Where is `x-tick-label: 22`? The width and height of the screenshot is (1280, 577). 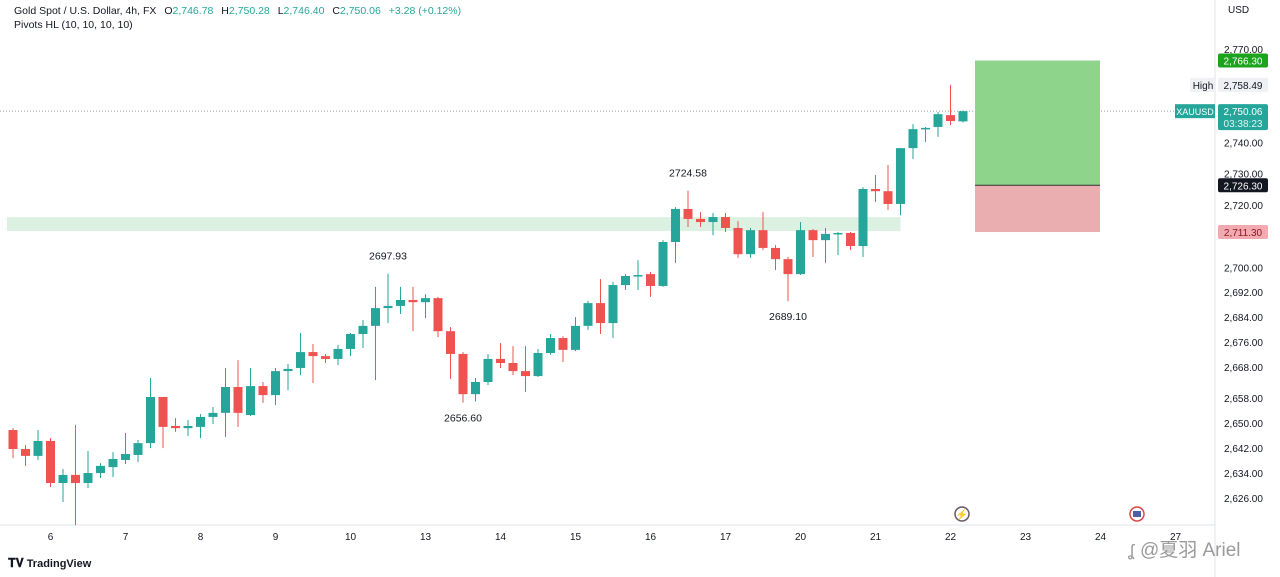 x-tick-label: 22 is located at coordinates (951, 537).